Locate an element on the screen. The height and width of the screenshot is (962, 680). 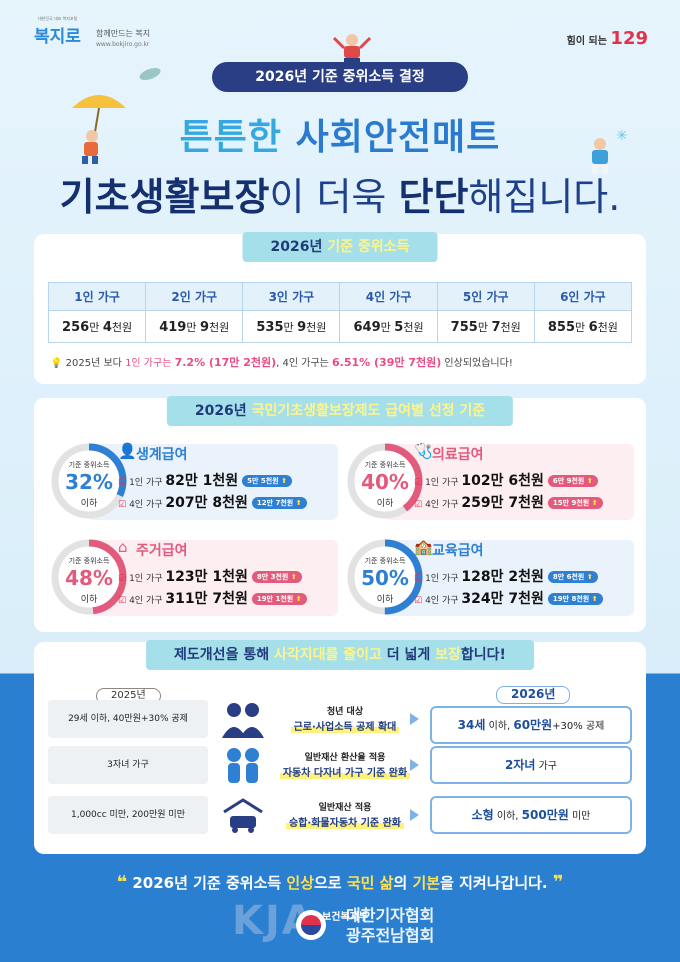
after-part-a: 소형 is located at coordinates (482, 815).